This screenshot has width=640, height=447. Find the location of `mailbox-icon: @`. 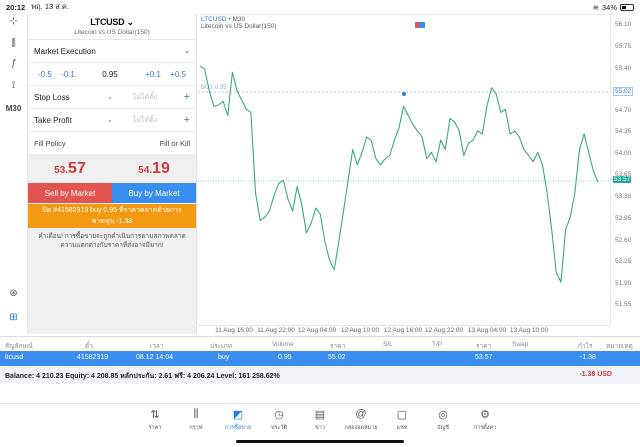

mailbox-icon: @ is located at coordinates (361, 414).